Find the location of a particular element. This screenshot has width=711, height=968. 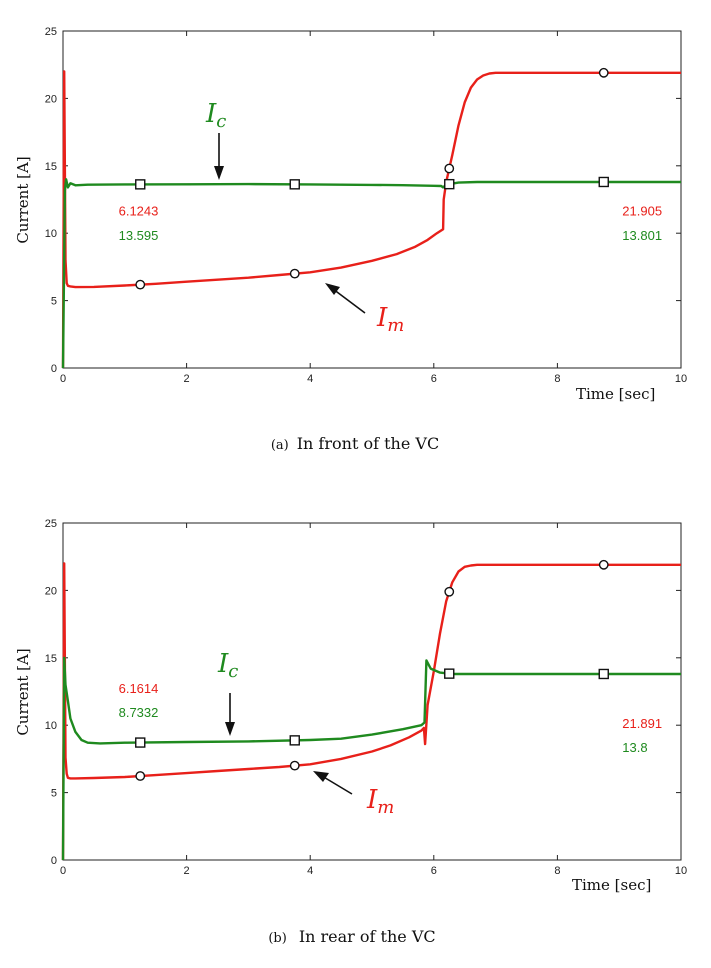

caption-letter-a: (a) is located at coordinates (280, 445).